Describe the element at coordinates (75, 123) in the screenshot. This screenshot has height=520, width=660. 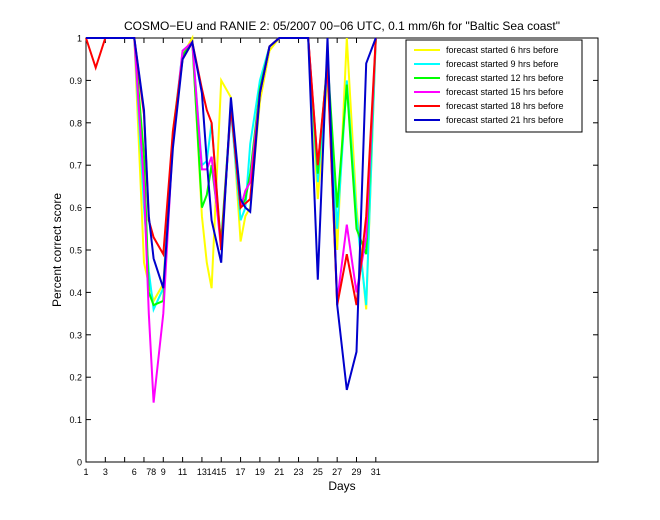
I see `y-tick-label: 0.8` at that location.